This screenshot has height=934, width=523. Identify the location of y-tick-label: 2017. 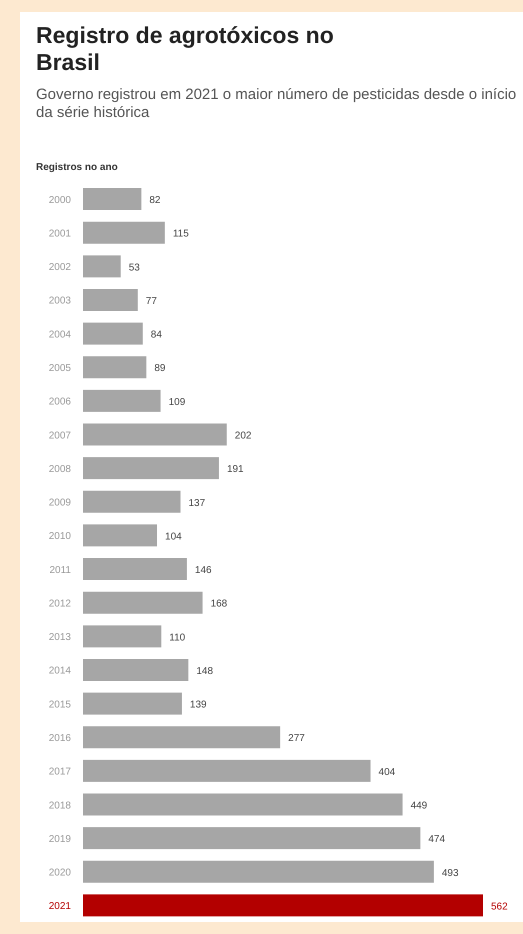
(60, 772).